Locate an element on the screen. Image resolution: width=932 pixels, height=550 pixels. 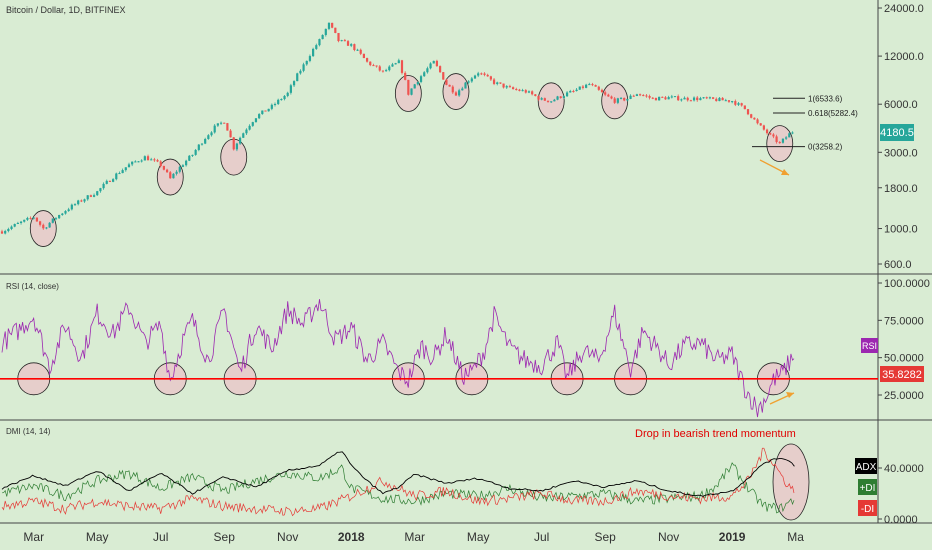
adx-line is located at coordinates (398, 474).